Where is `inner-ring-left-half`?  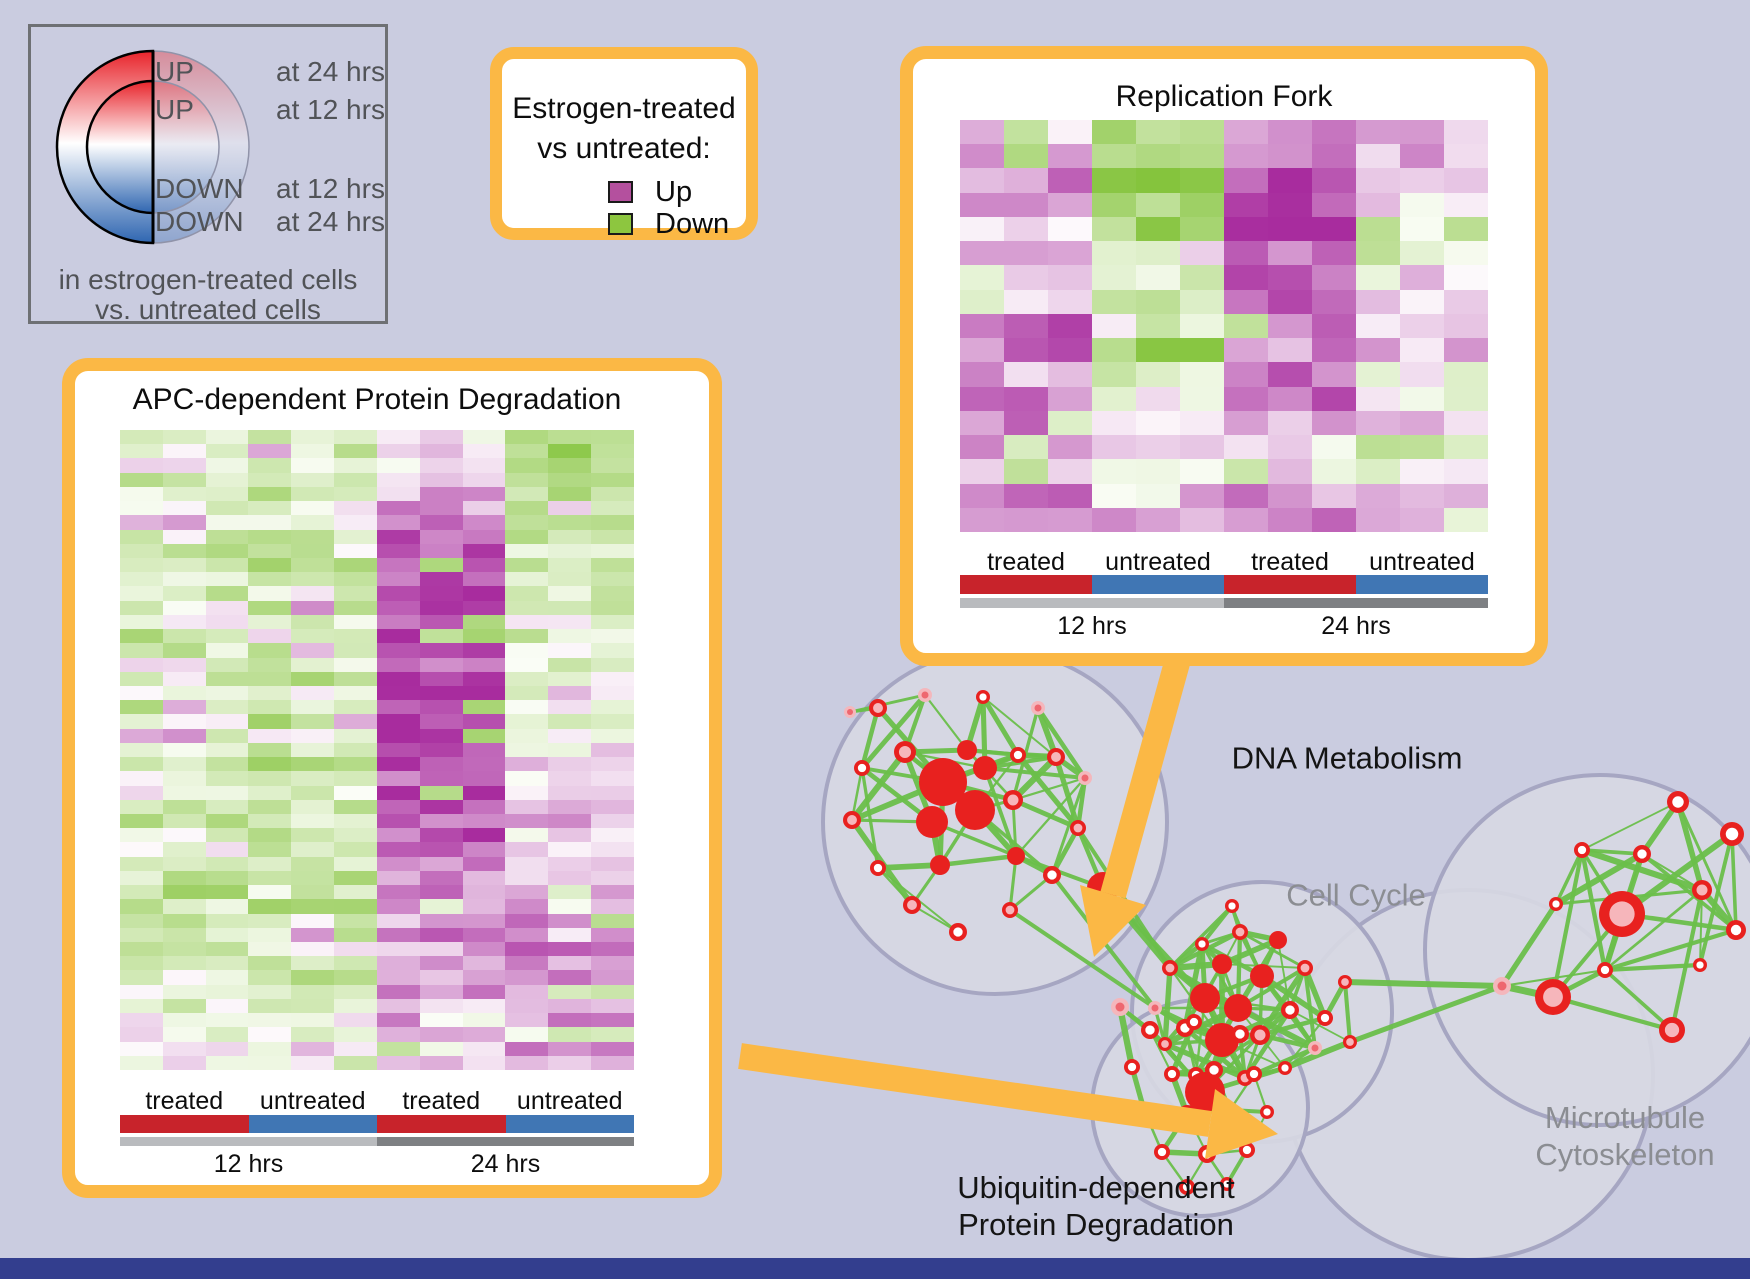 inner-ring-left-half is located at coordinates (120, 147).